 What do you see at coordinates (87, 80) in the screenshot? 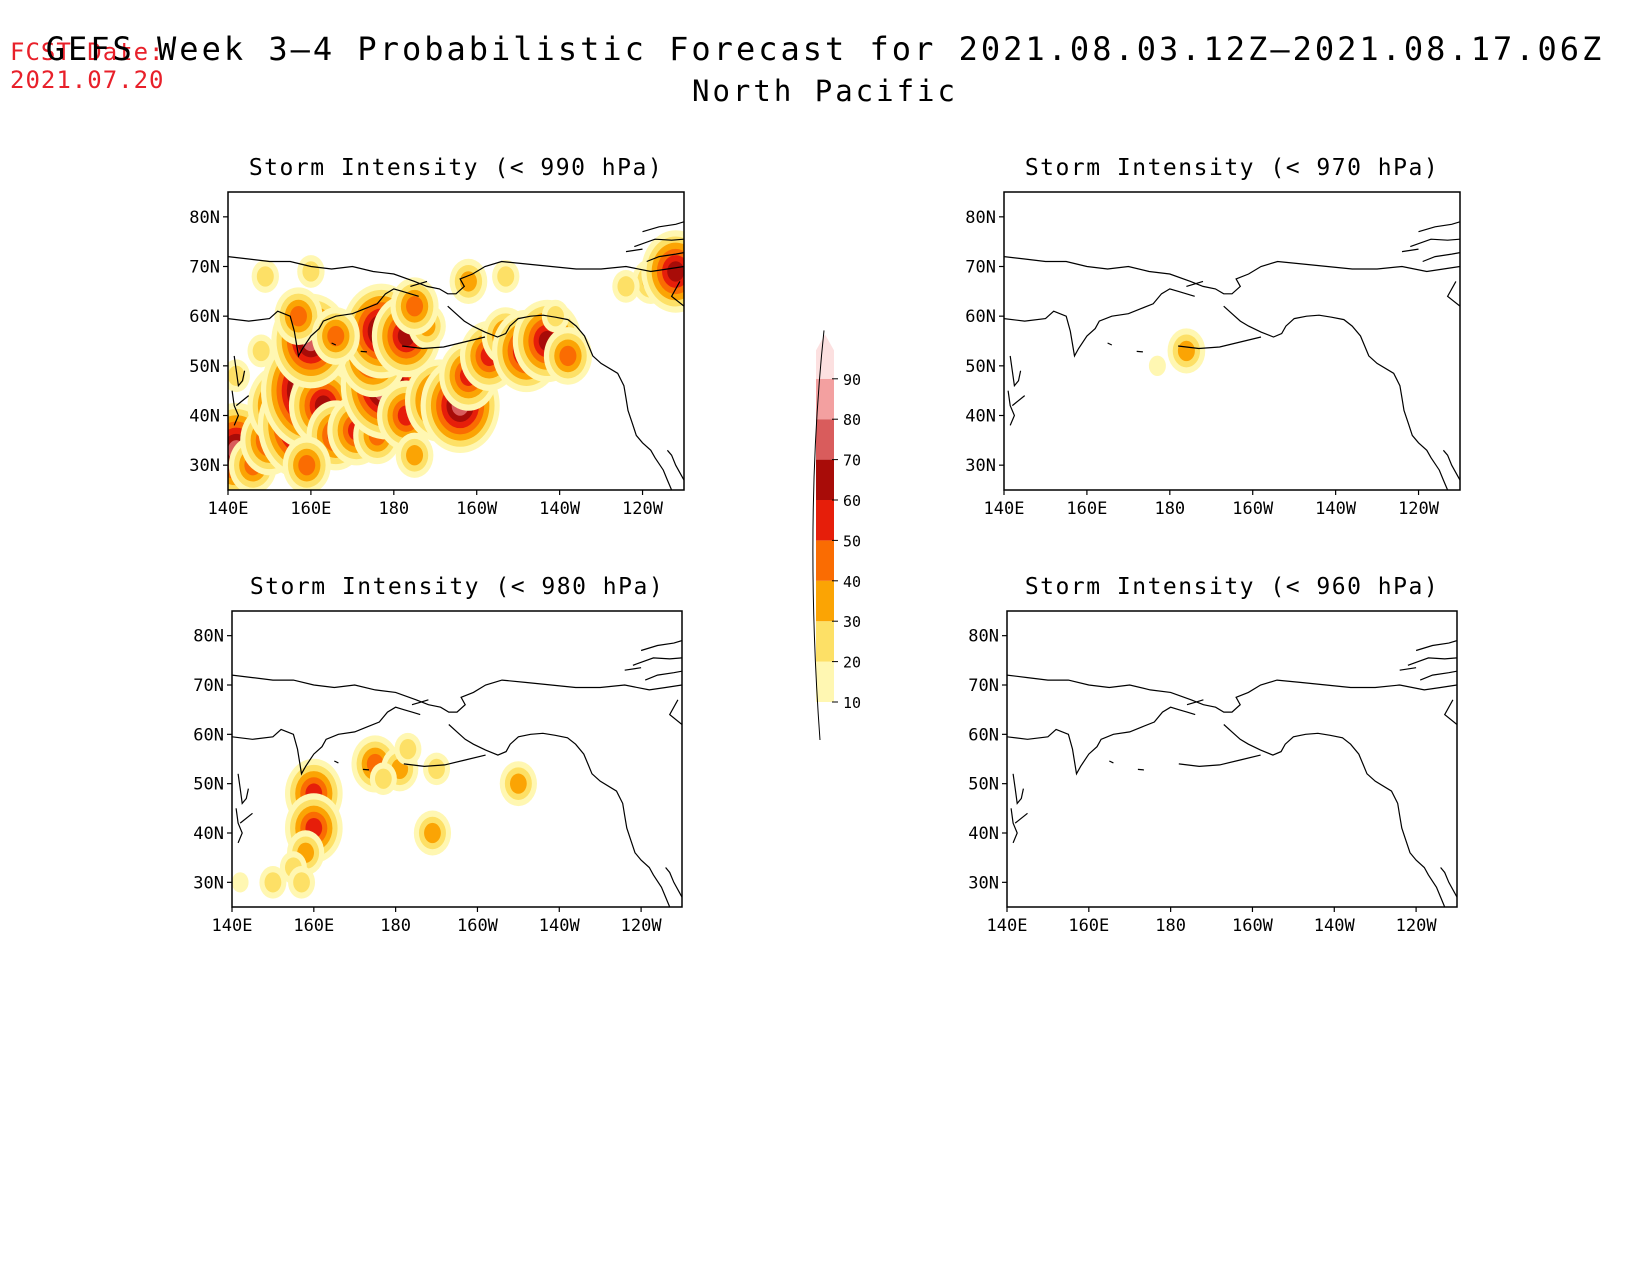
I see `fcst-date-value: 2021.07.20` at bounding box center [87, 80].